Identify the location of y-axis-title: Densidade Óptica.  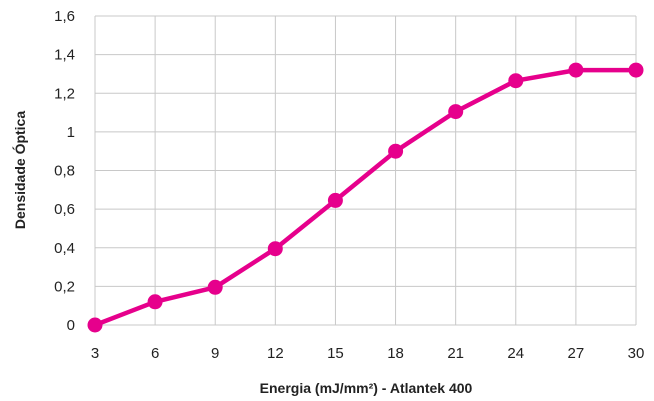
(19, 170).